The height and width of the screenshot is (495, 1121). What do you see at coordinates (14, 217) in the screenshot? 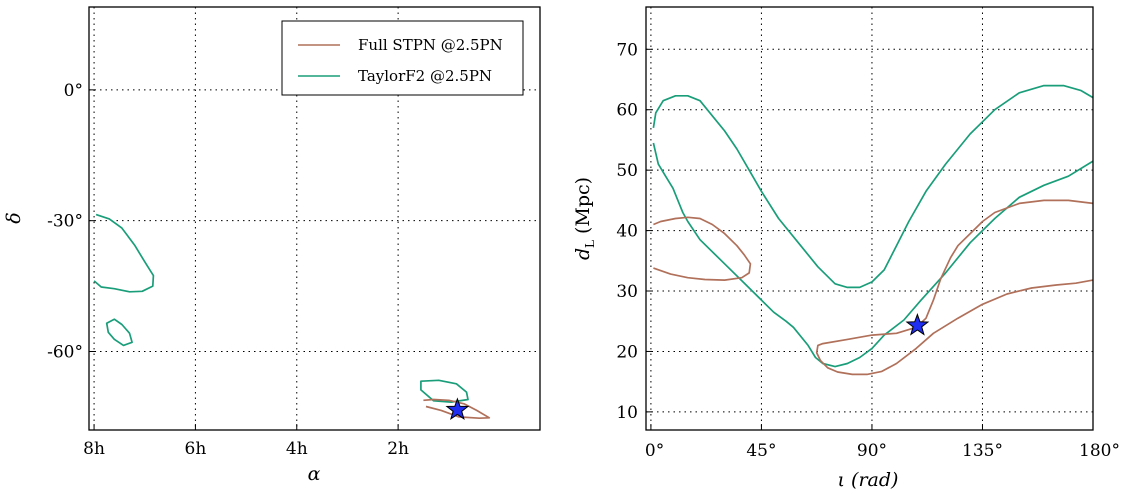
I see `y-axis-label: δ` at bounding box center [14, 217].